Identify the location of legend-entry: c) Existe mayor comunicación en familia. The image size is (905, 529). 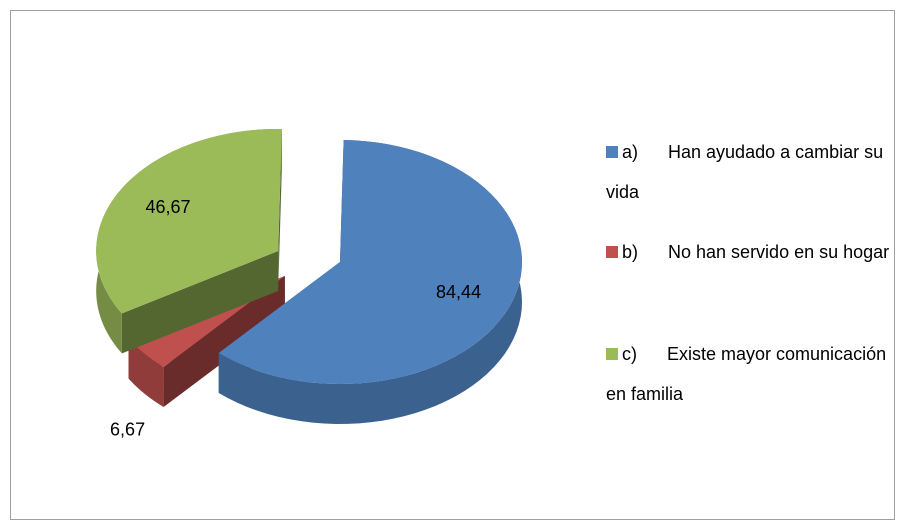
(748, 374).